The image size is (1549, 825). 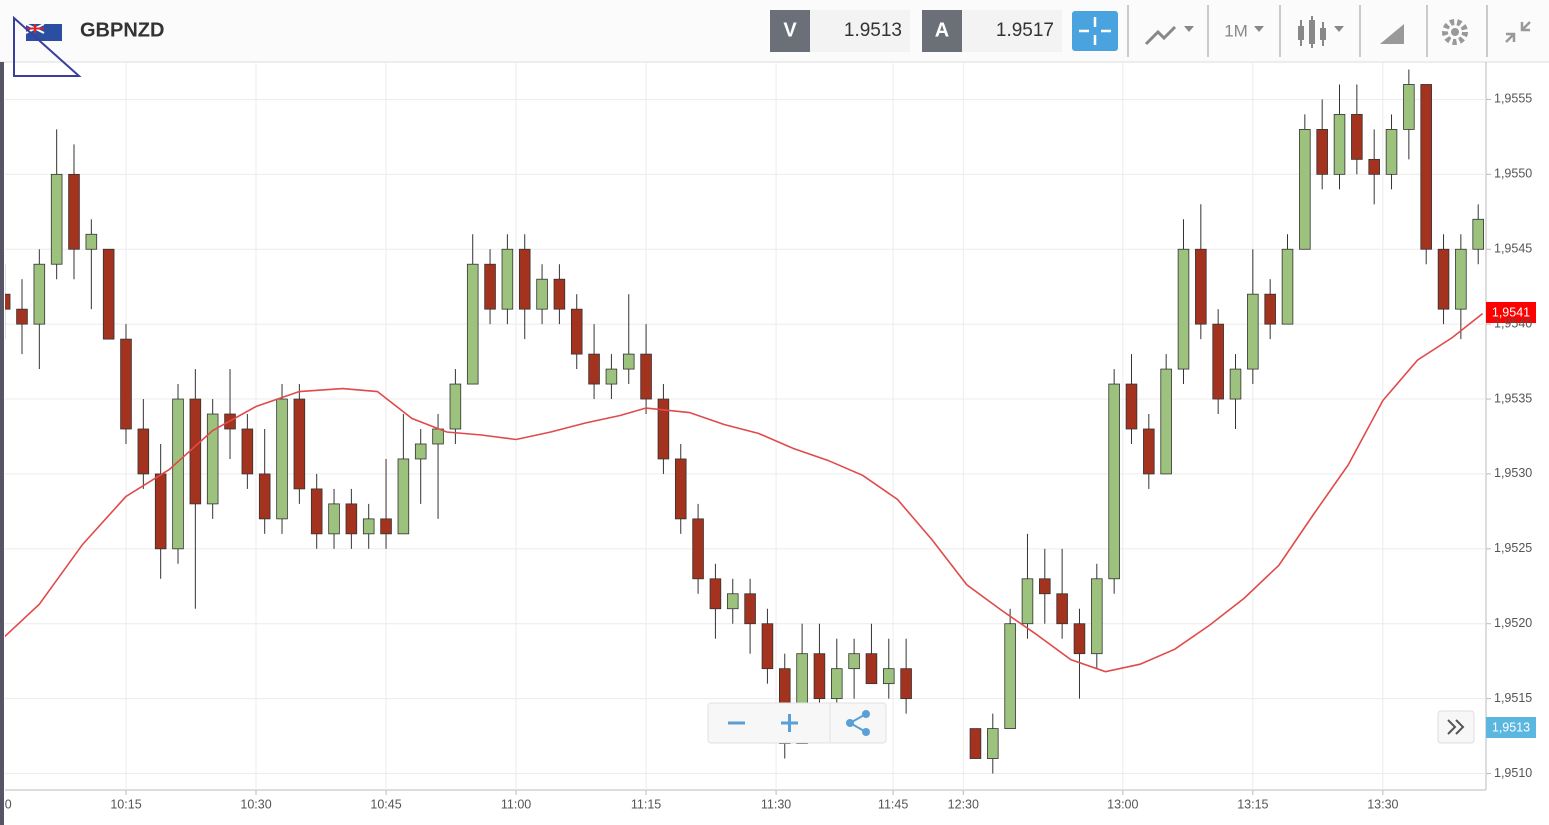 What do you see at coordinates (1455, 32) in the screenshot?
I see `settings-icon` at bounding box center [1455, 32].